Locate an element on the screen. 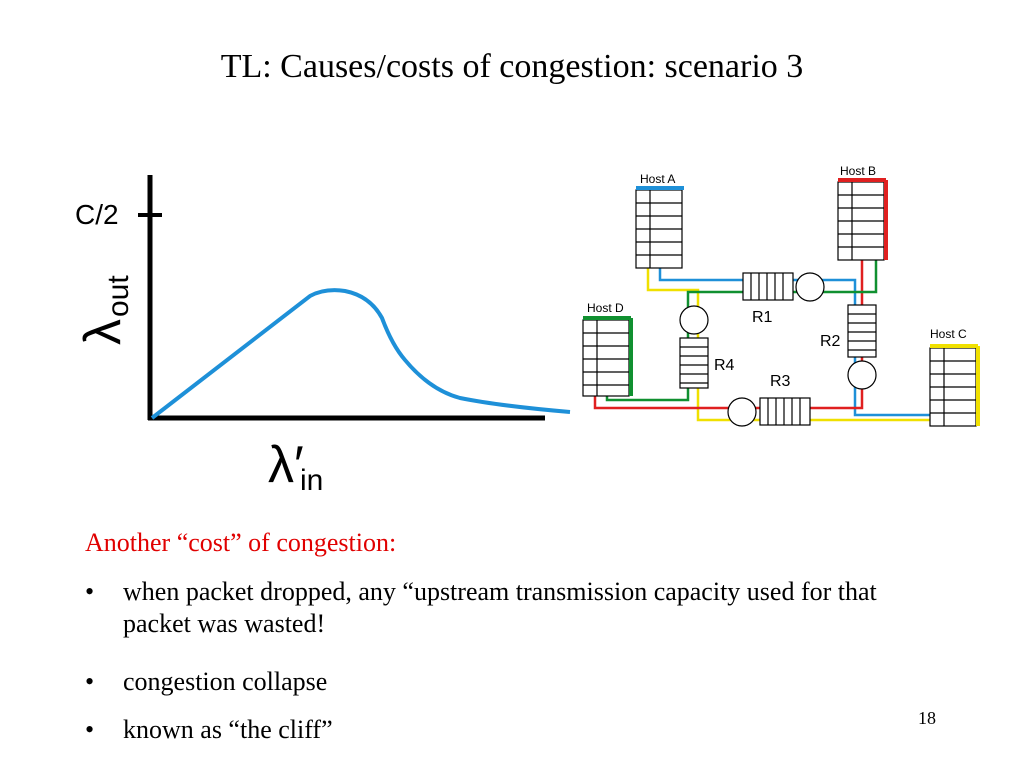 The height and width of the screenshot is (768, 1024). router-label: R3 is located at coordinates (780, 381).